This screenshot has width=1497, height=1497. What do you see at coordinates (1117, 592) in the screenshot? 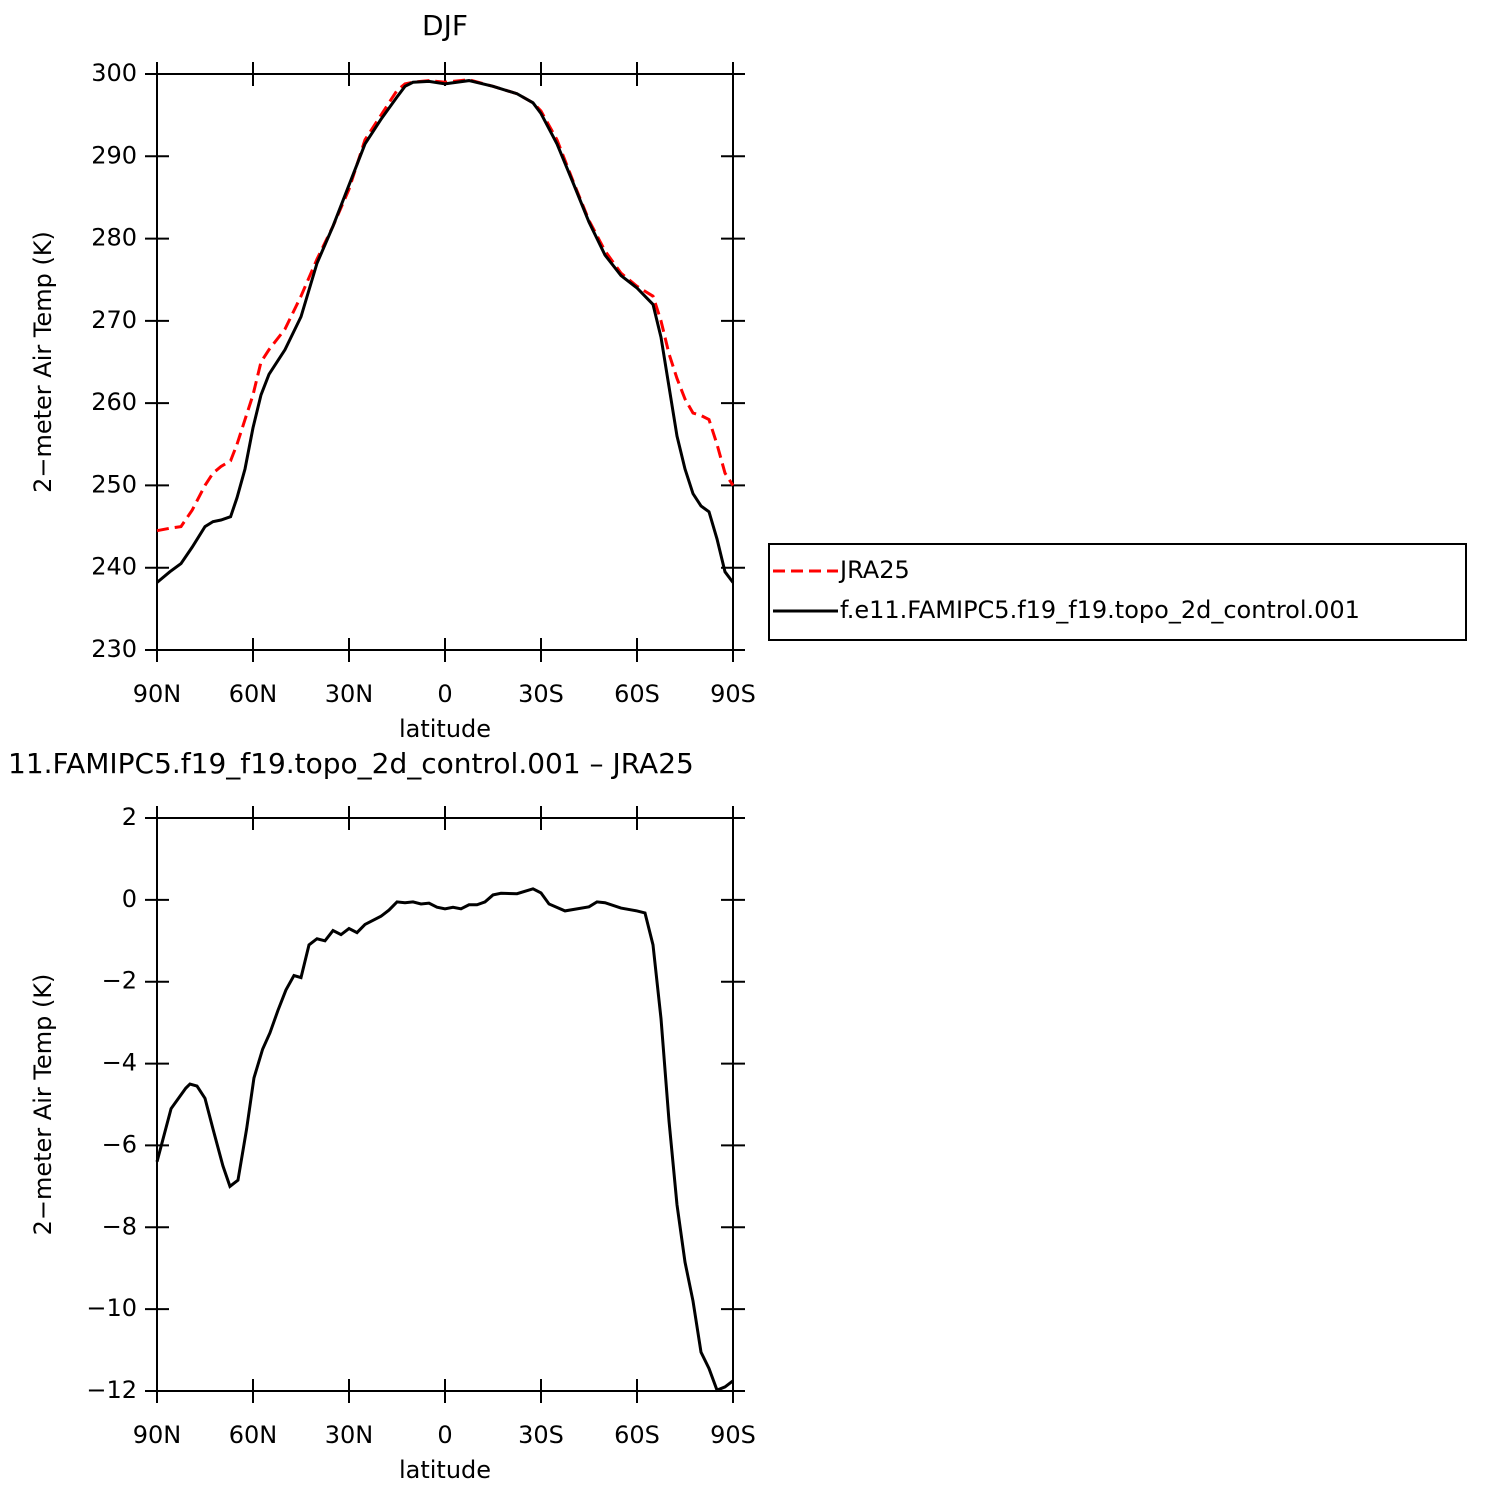
I see `legend-box` at bounding box center [1117, 592].